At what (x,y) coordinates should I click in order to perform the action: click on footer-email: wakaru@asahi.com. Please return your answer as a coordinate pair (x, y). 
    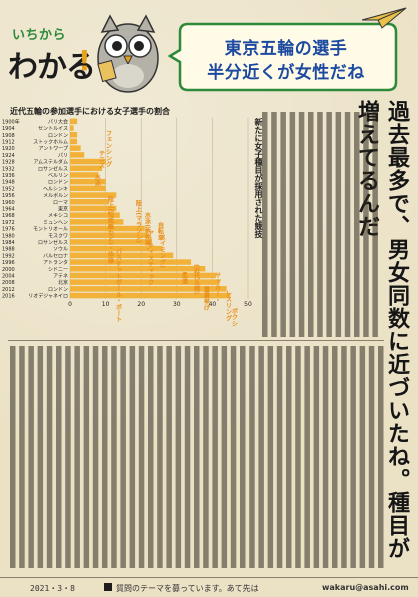
    Looking at the image, I should click on (365, 587).